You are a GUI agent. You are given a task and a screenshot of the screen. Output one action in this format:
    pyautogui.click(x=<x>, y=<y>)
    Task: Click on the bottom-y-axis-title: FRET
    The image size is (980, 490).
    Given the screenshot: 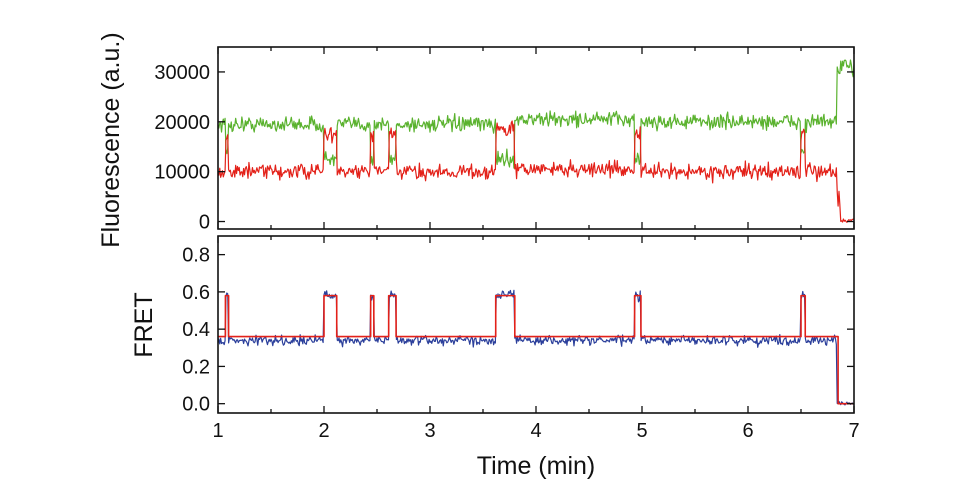 What is the action you would take?
    pyautogui.click(x=144, y=324)
    